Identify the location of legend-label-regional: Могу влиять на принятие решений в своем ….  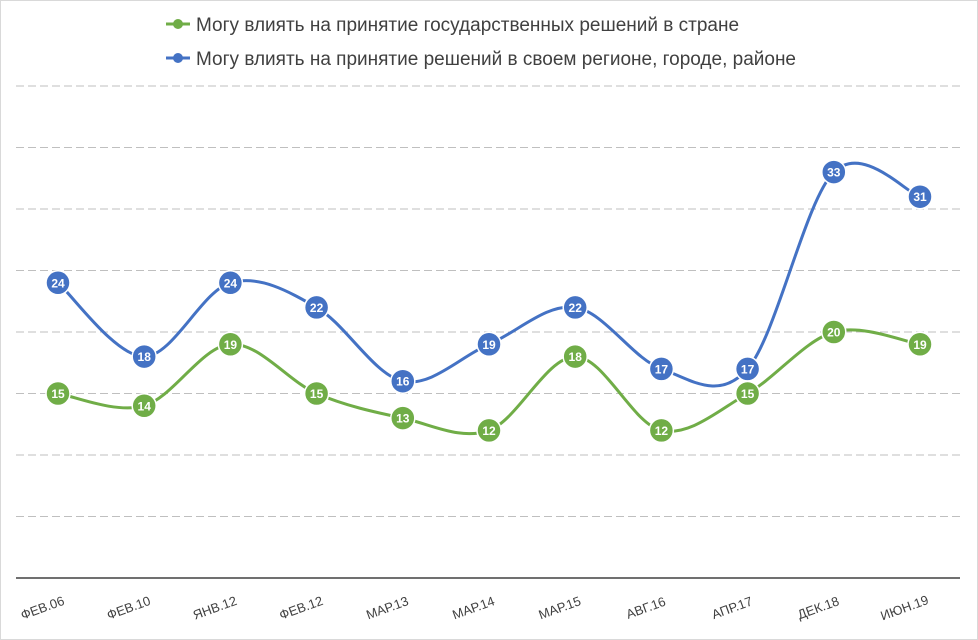
(496, 59).